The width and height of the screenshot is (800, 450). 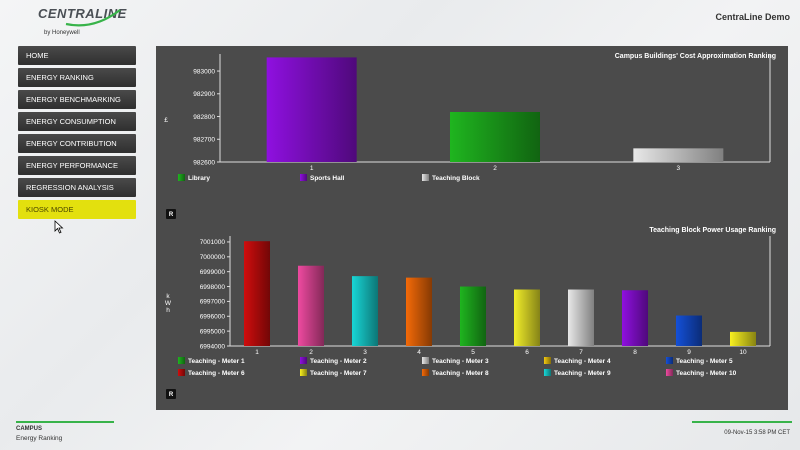 I want to click on nav-item-kiosk-mode: KIOSK MODE, so click(x=77, y=209).